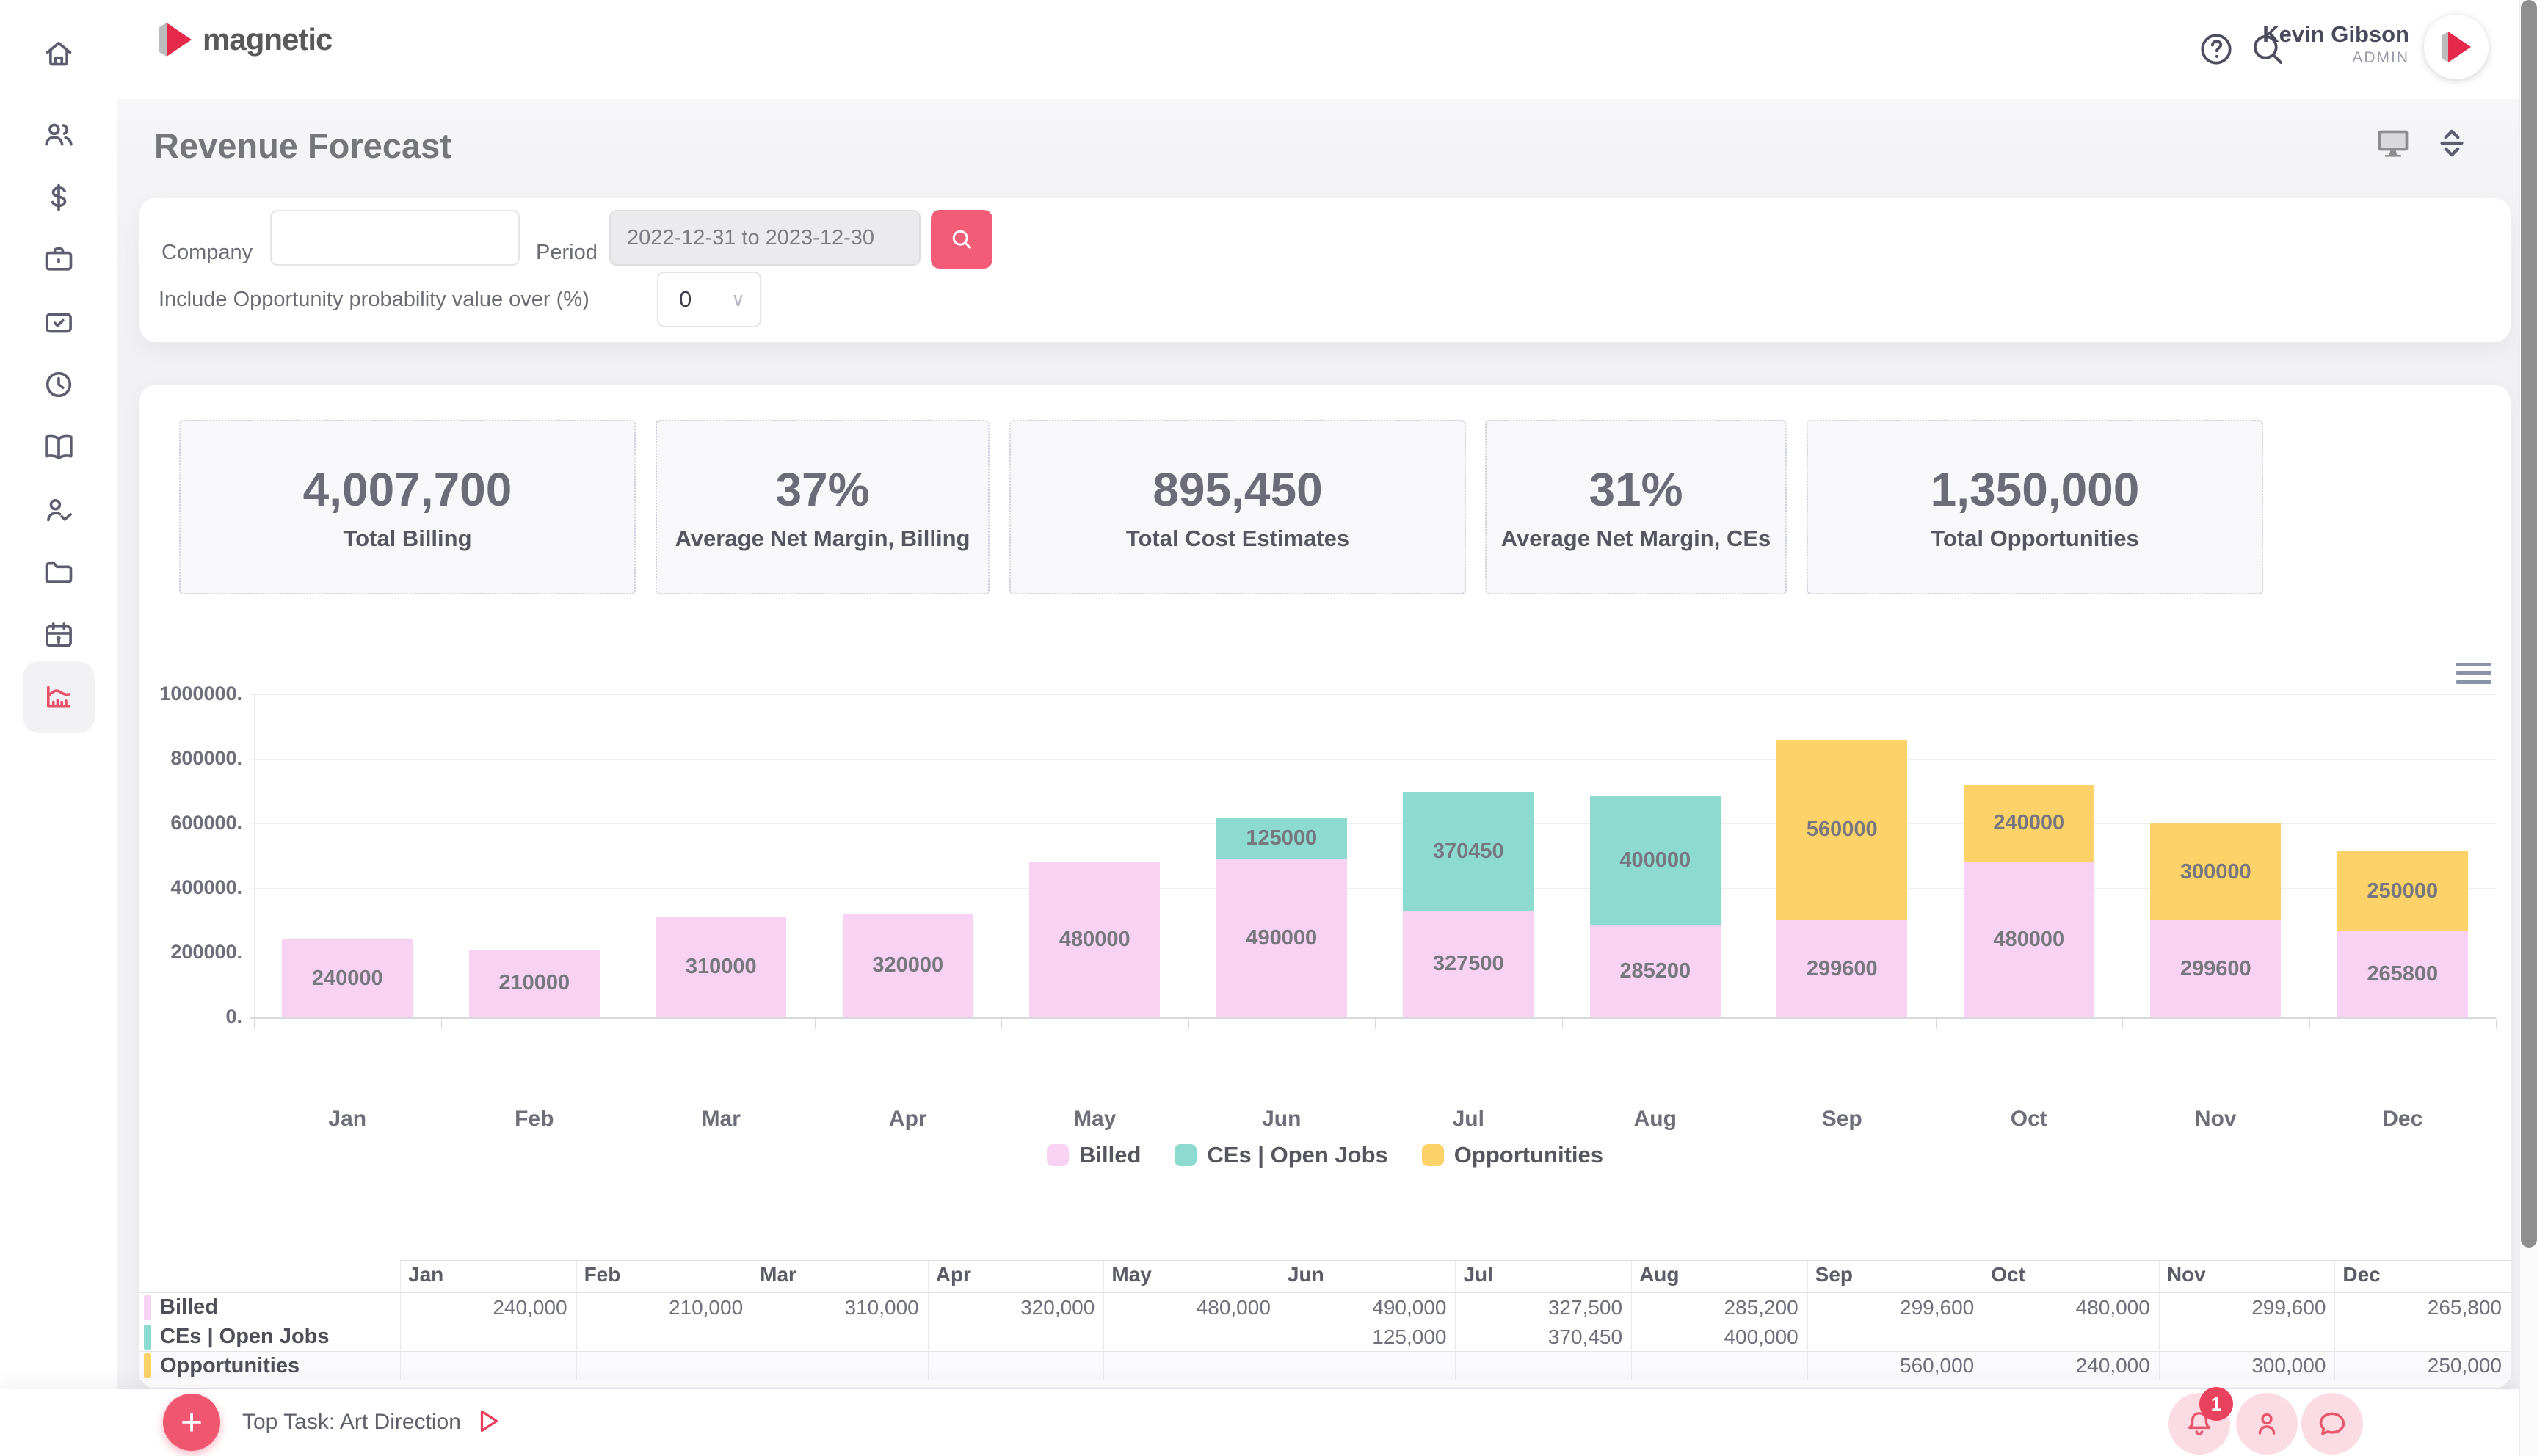 This screenshot has height=1456, width=2537. Describe the element at coordinates (59, 54) in the screenshot. I see `sidebar-item-home` at that location.